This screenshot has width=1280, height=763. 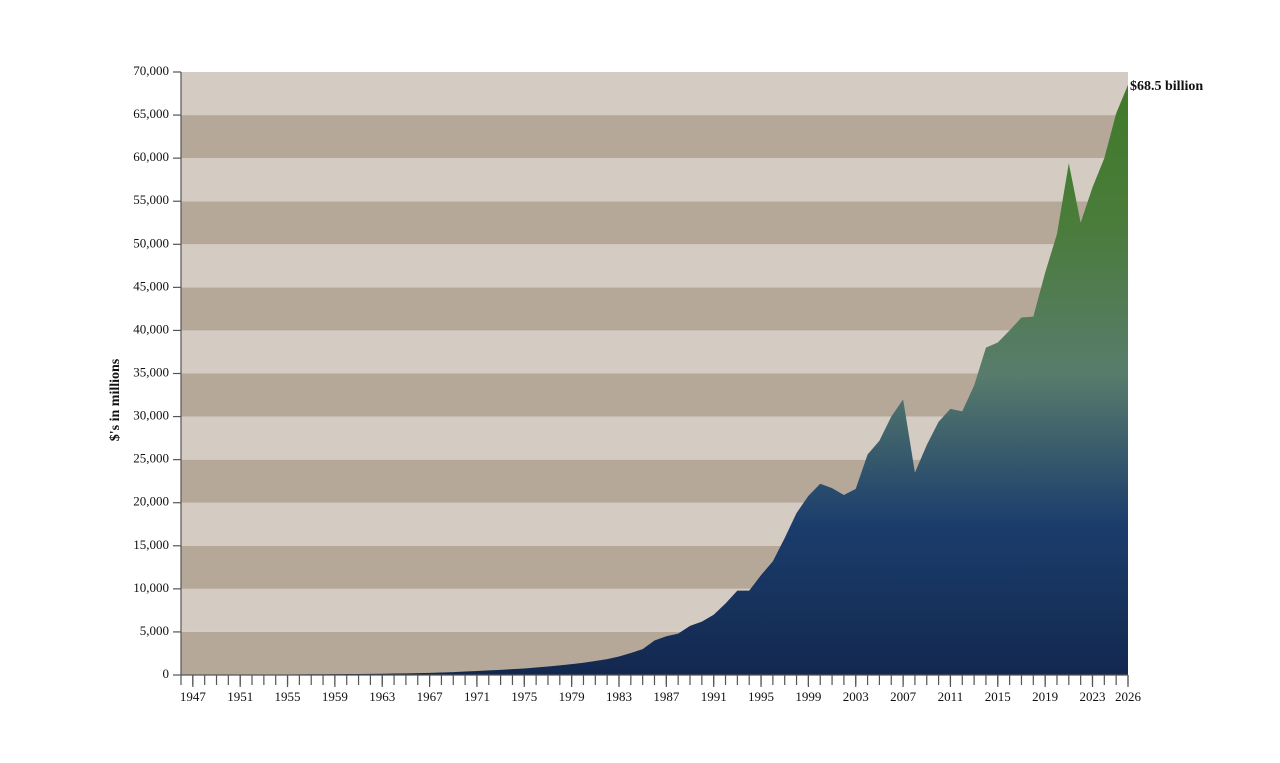 What do you see at coordinates (335, 696) in the screenshot?
I see `x-tick-label: 1959` at bounding box center [335, 696].